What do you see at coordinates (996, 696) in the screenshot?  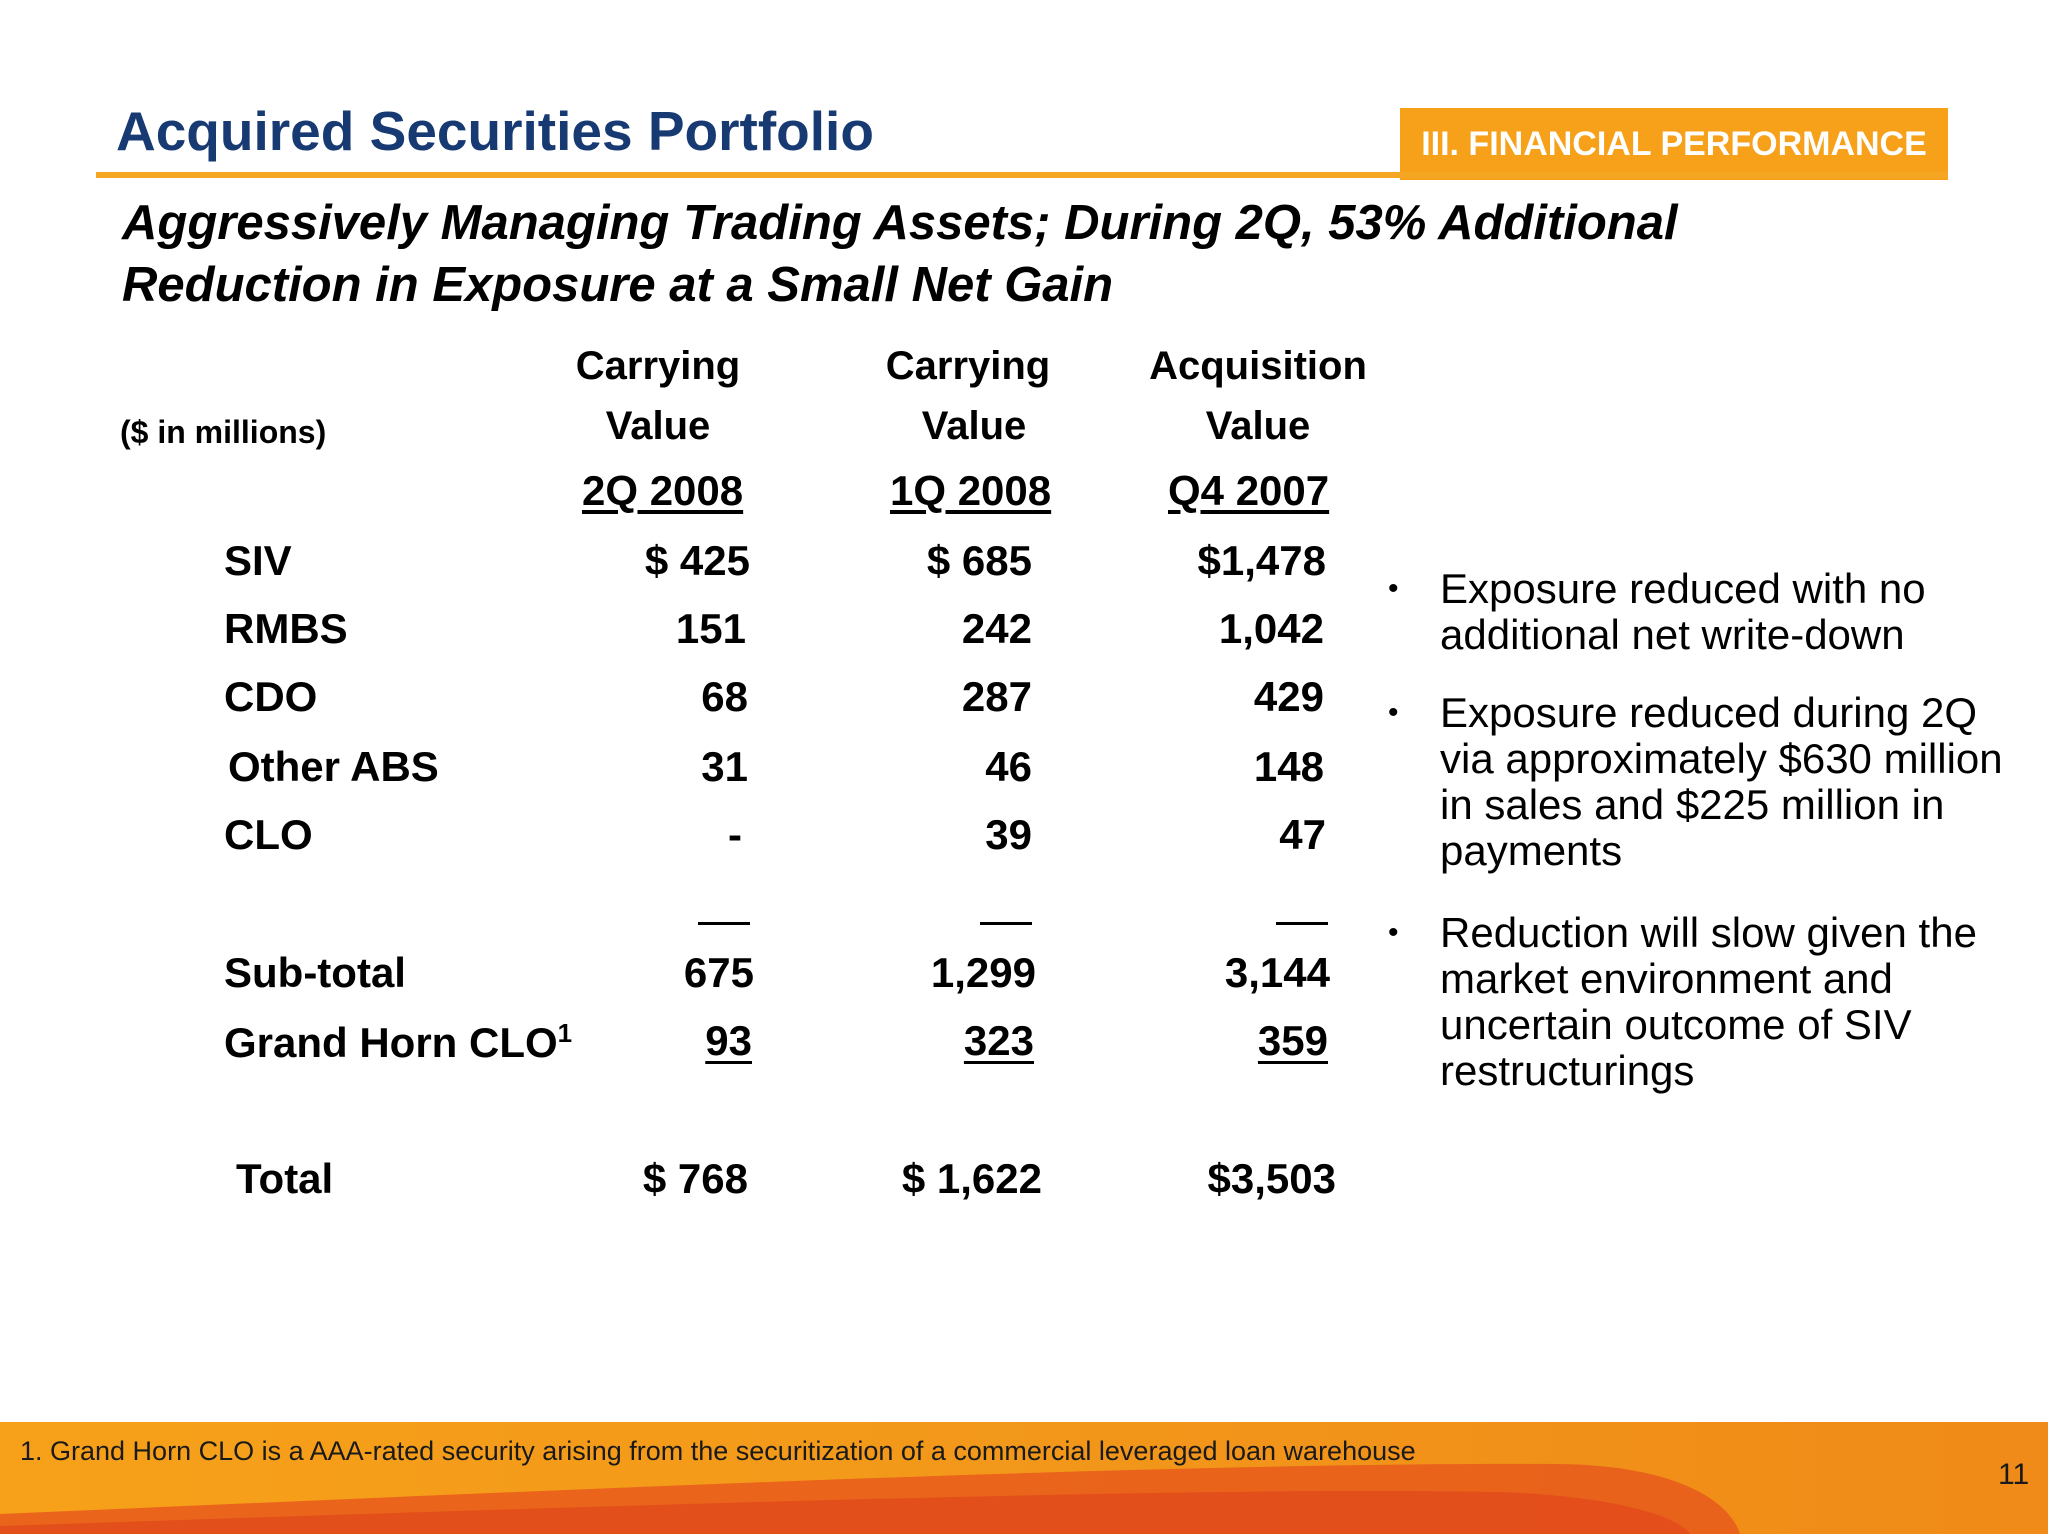 I see `cell-cdo-1q2008: 287` at bounding box center [996, 696].